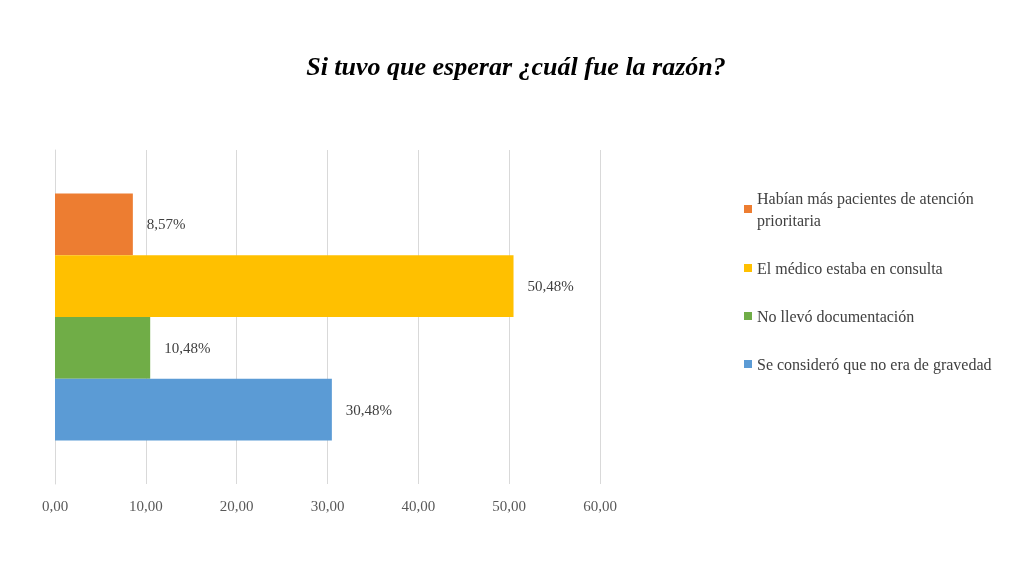 This screenshot has width=1032, height=562. Describe the element at coordinates (166, 224) in the screenshot. I see `data-label: 8,57%` at that location.